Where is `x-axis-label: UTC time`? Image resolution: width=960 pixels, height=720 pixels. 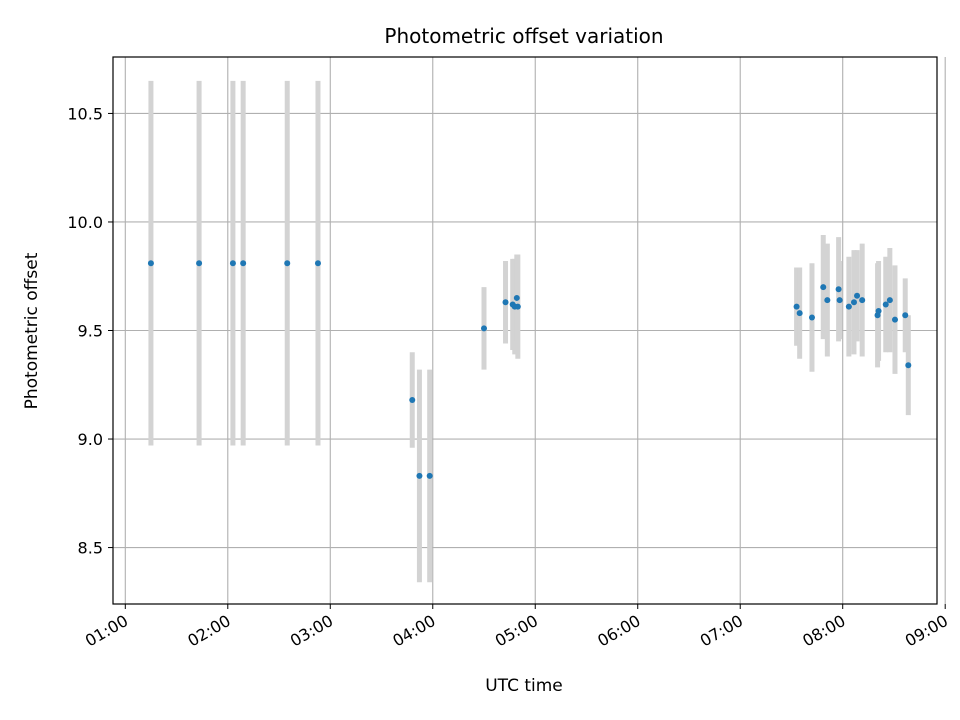
x-axis-label: UTC time is located at coordinates (524, 686).